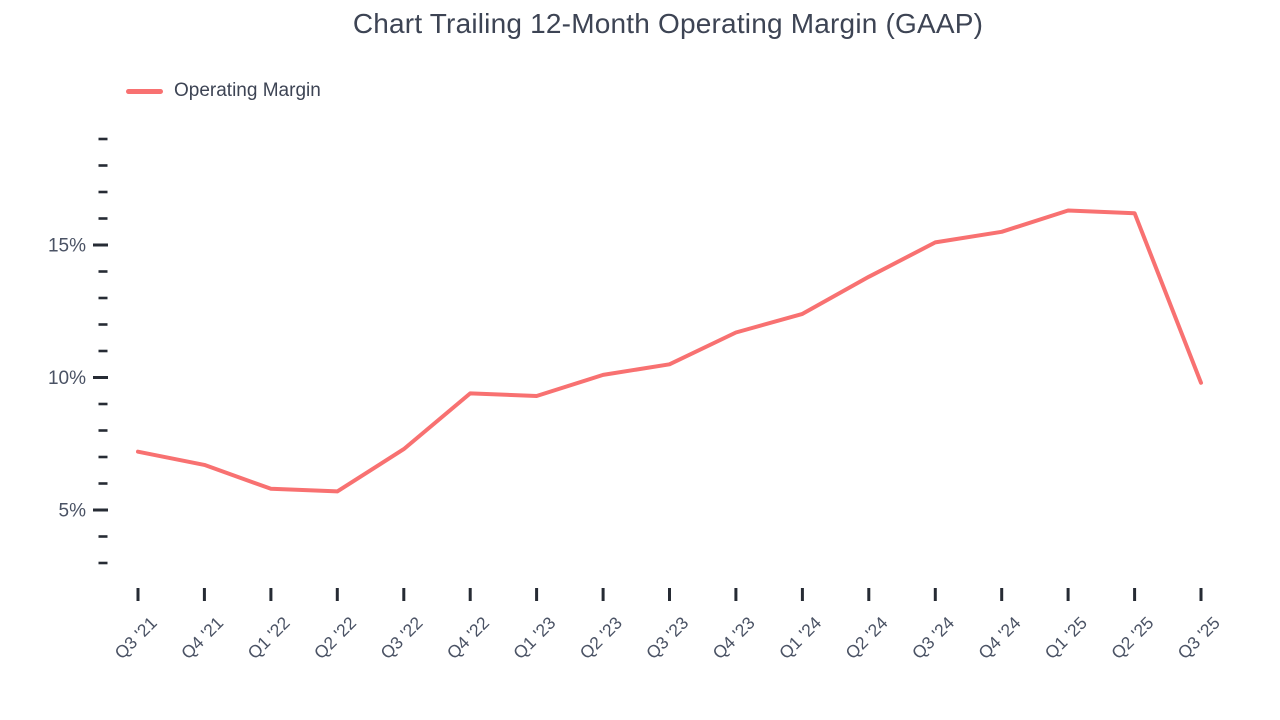 Image resolution: width=1280 pixels, height=720 pixels. I want to click on x-axis-tick-label: Q3 '22, so click(401, 638).